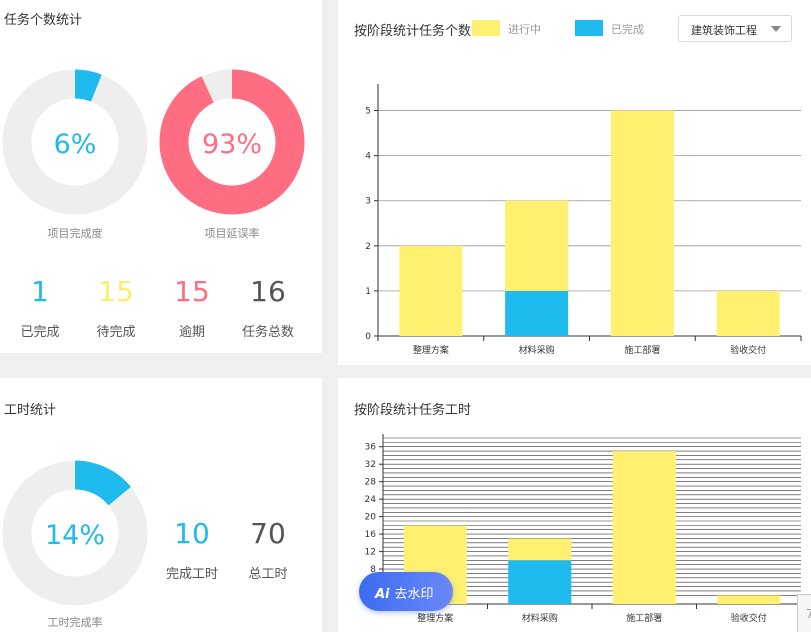 The height and width of the screenshot is (632, 811). What do you see at coordinates (370, 553) in the screenshot?
I see `y-tick-label: 12` at bounding box center [370, 553].